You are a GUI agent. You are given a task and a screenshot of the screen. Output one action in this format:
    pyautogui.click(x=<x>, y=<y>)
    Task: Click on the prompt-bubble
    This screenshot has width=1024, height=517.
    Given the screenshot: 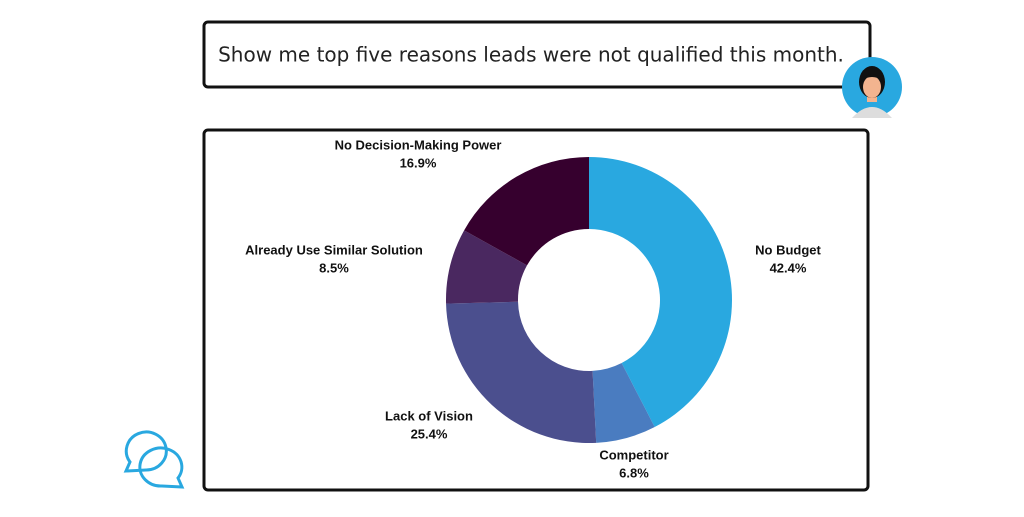 What is the action you would take?
    pyautogui.click(x=537, y=54)
    